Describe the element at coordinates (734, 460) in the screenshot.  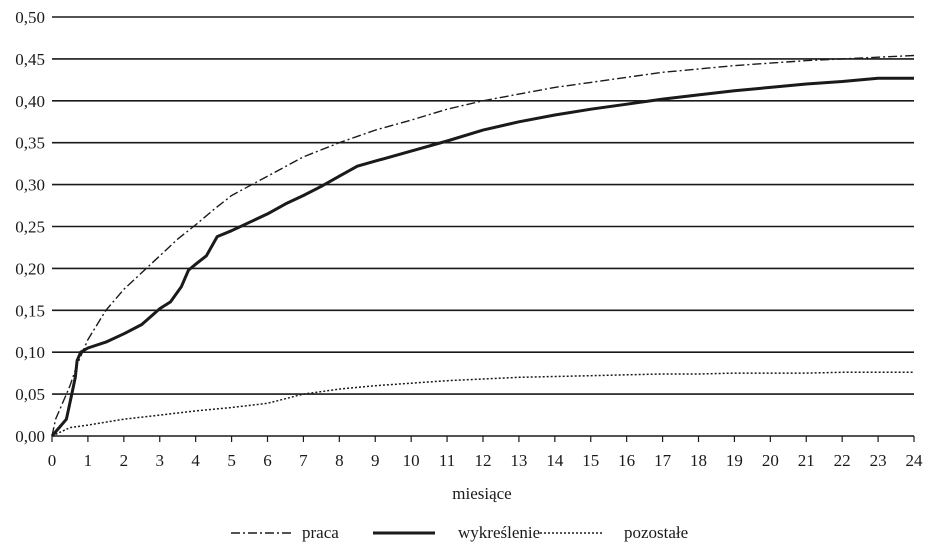
I see `x-tick-label: 19` at that location.